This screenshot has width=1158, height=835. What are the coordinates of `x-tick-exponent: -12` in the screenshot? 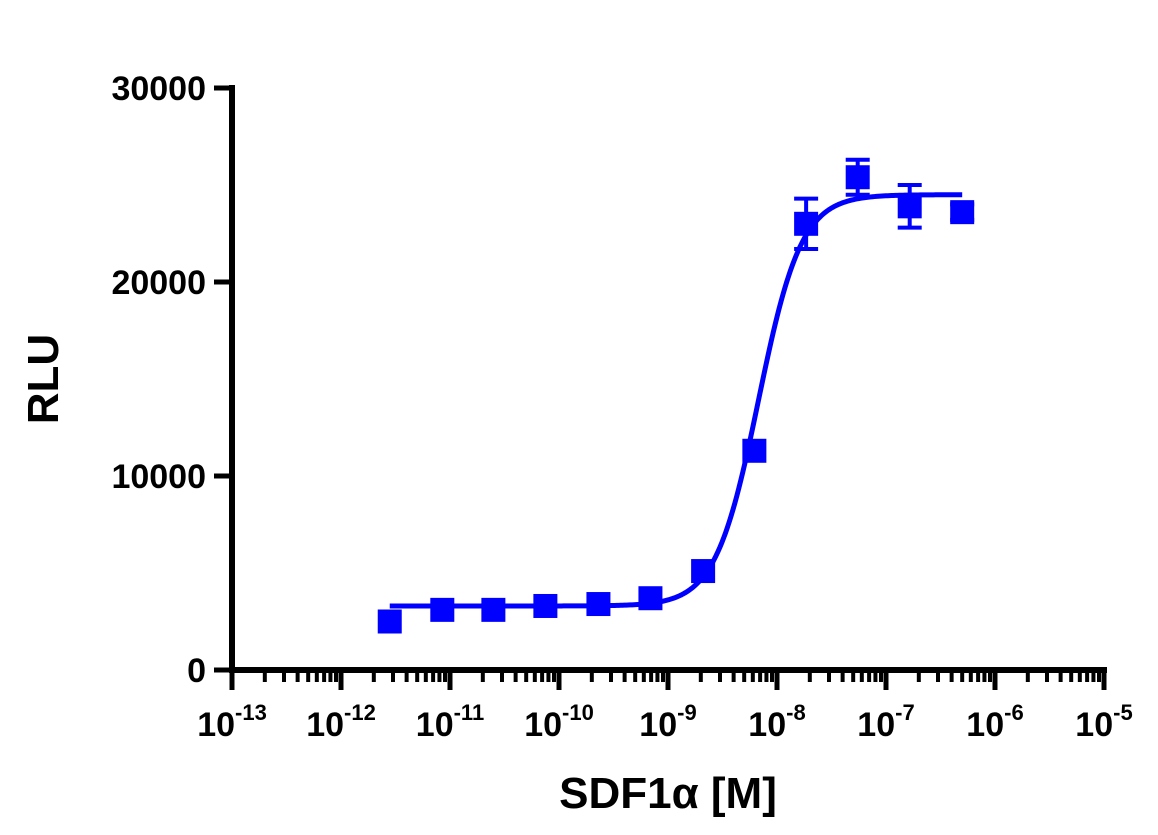 It's located at (360, 712).